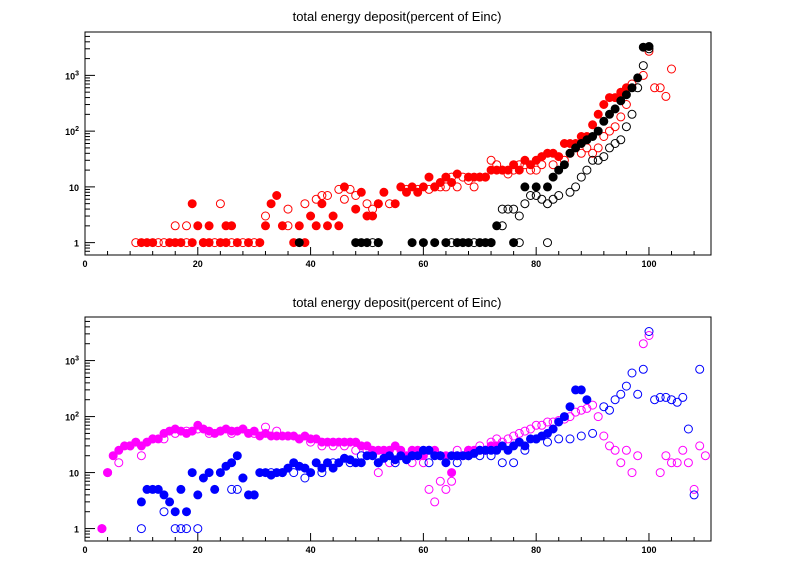 The image size is (798, 579). What do you see at coordinates (84, 550) in the screenshot?
I see `x-tick-label: 0` at bounding box center [84, 550].